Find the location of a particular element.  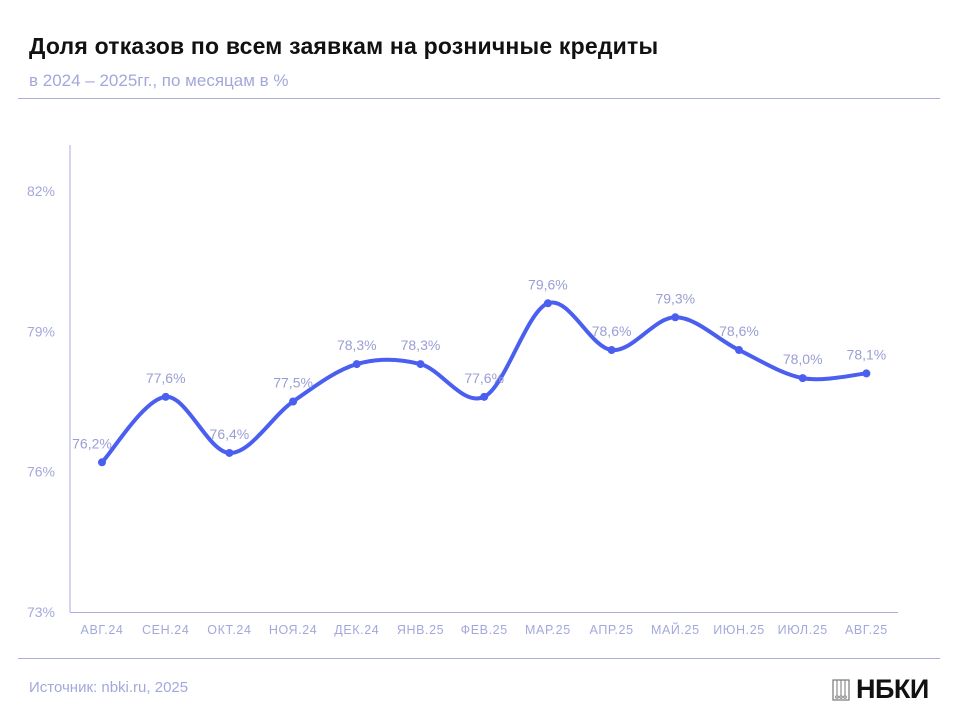

x-tick-label: ФЕВ.25 is located at coordinates (484, 630).